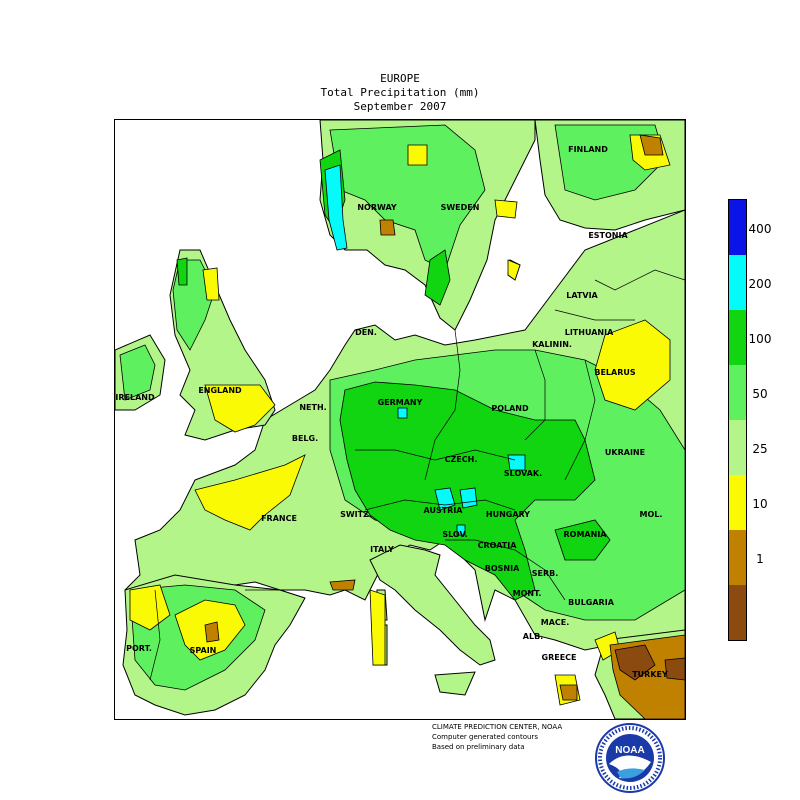  Describe the element at coordinates (760, 559) in the screenshot. I see `legend-tick-label: 1` at that location.